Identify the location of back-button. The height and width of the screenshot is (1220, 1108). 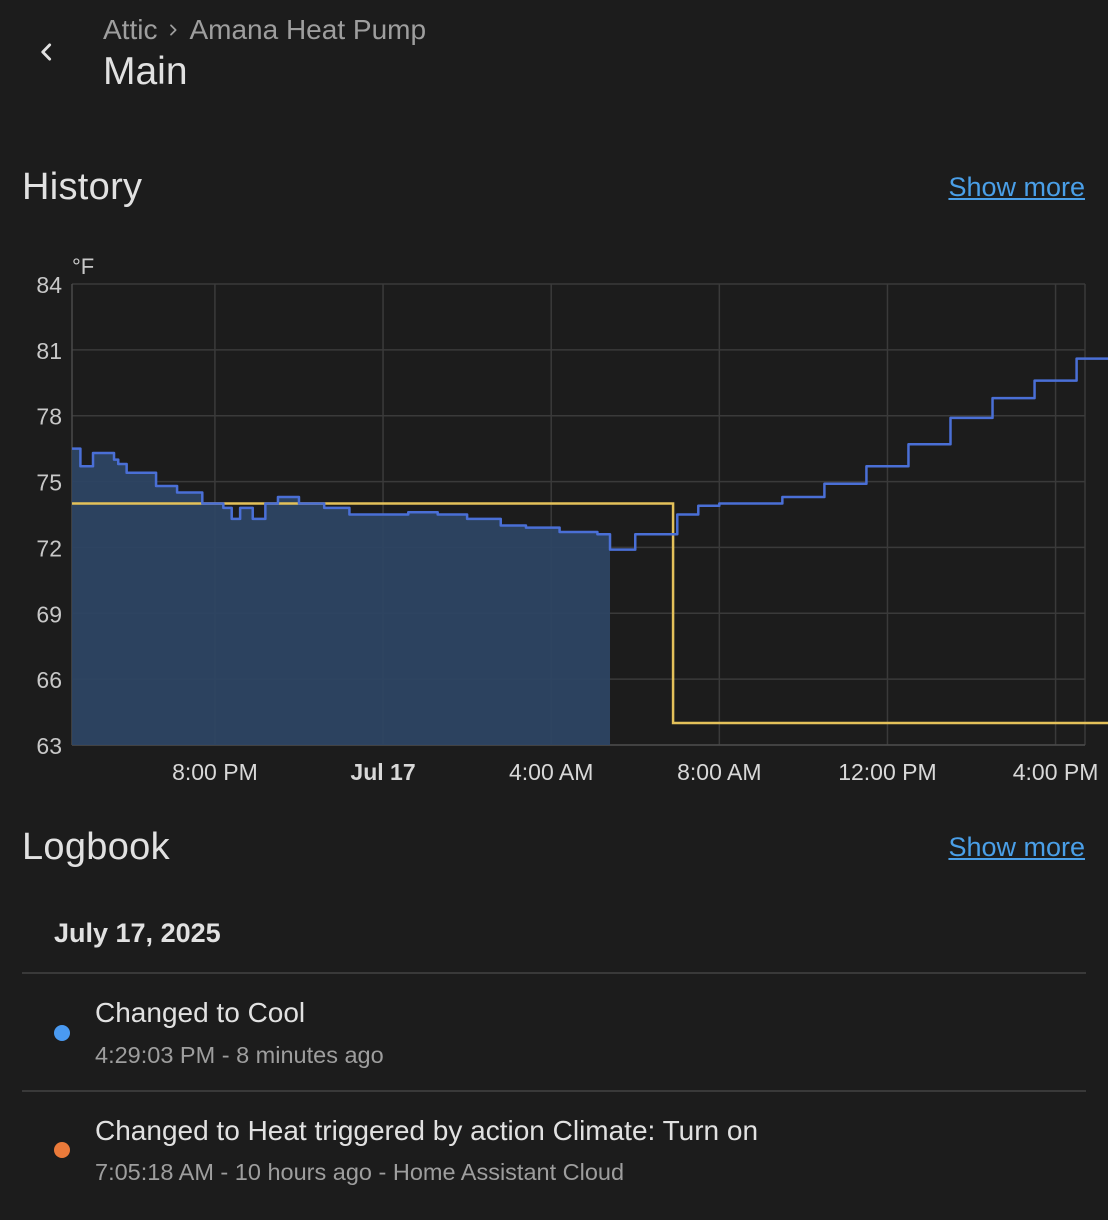
(46, 52).